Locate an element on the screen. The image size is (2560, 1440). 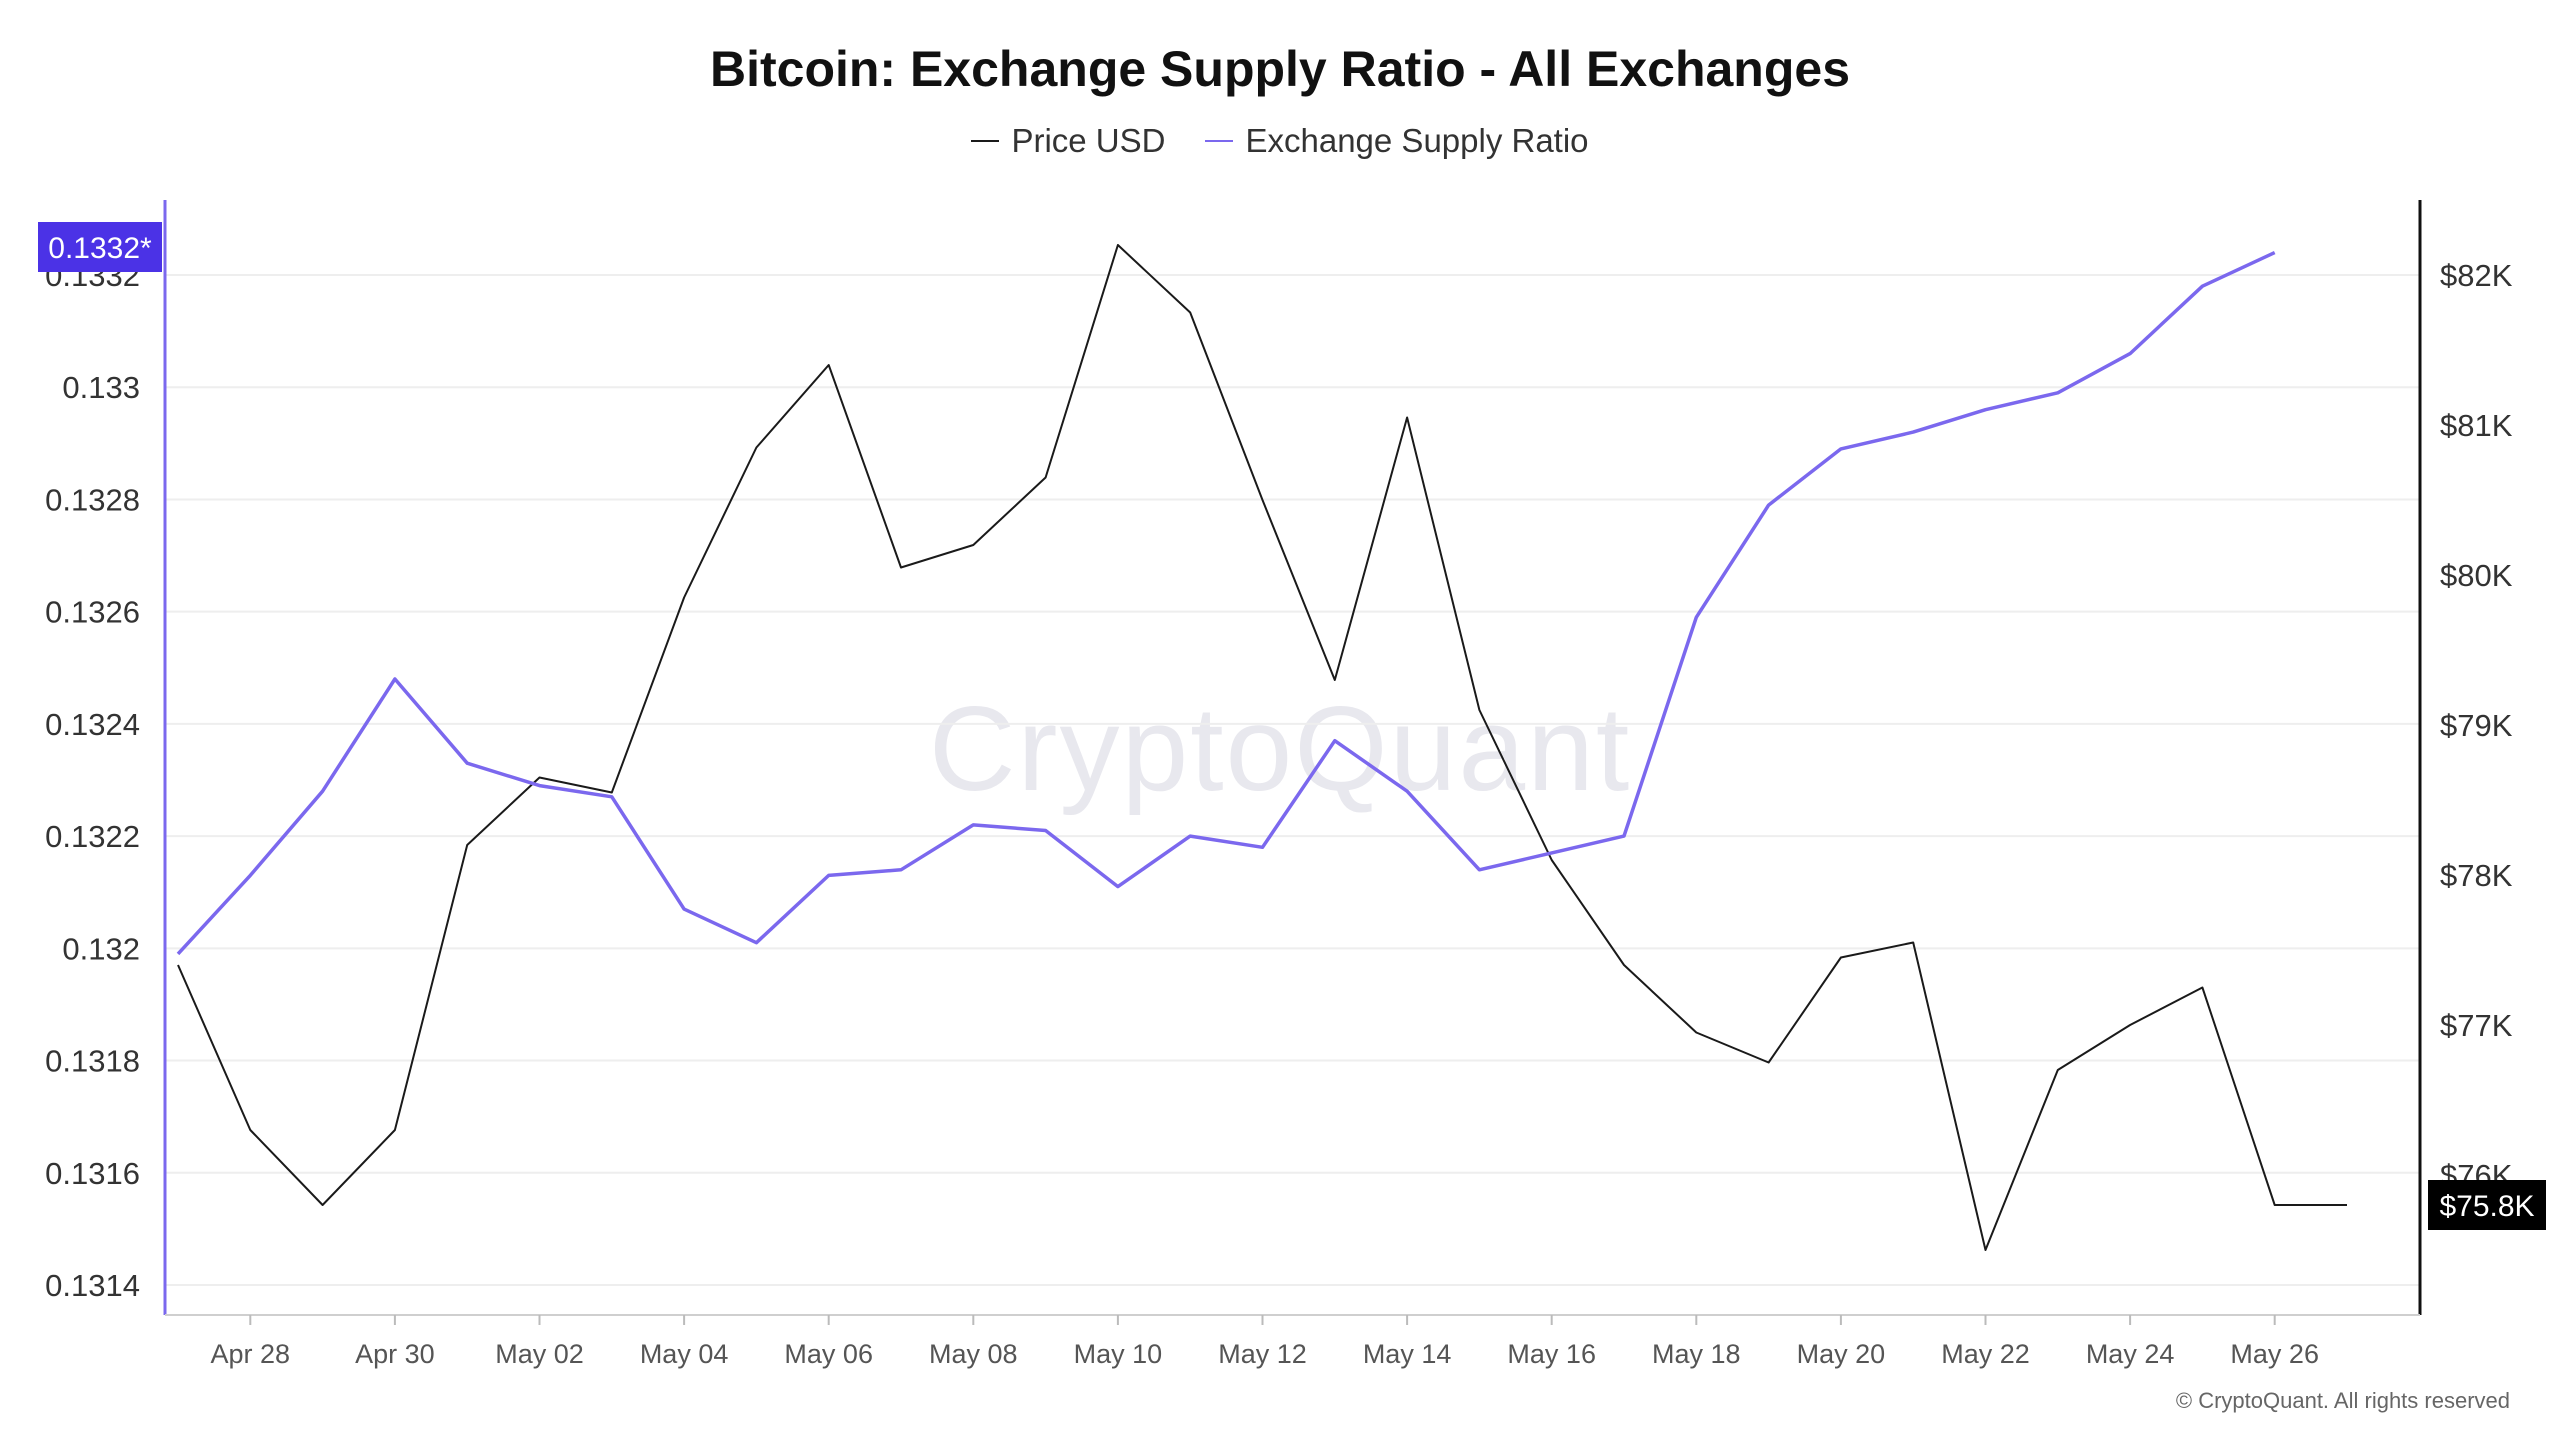
x-tick-label: May 02 is located at coordinates (539, 1354).